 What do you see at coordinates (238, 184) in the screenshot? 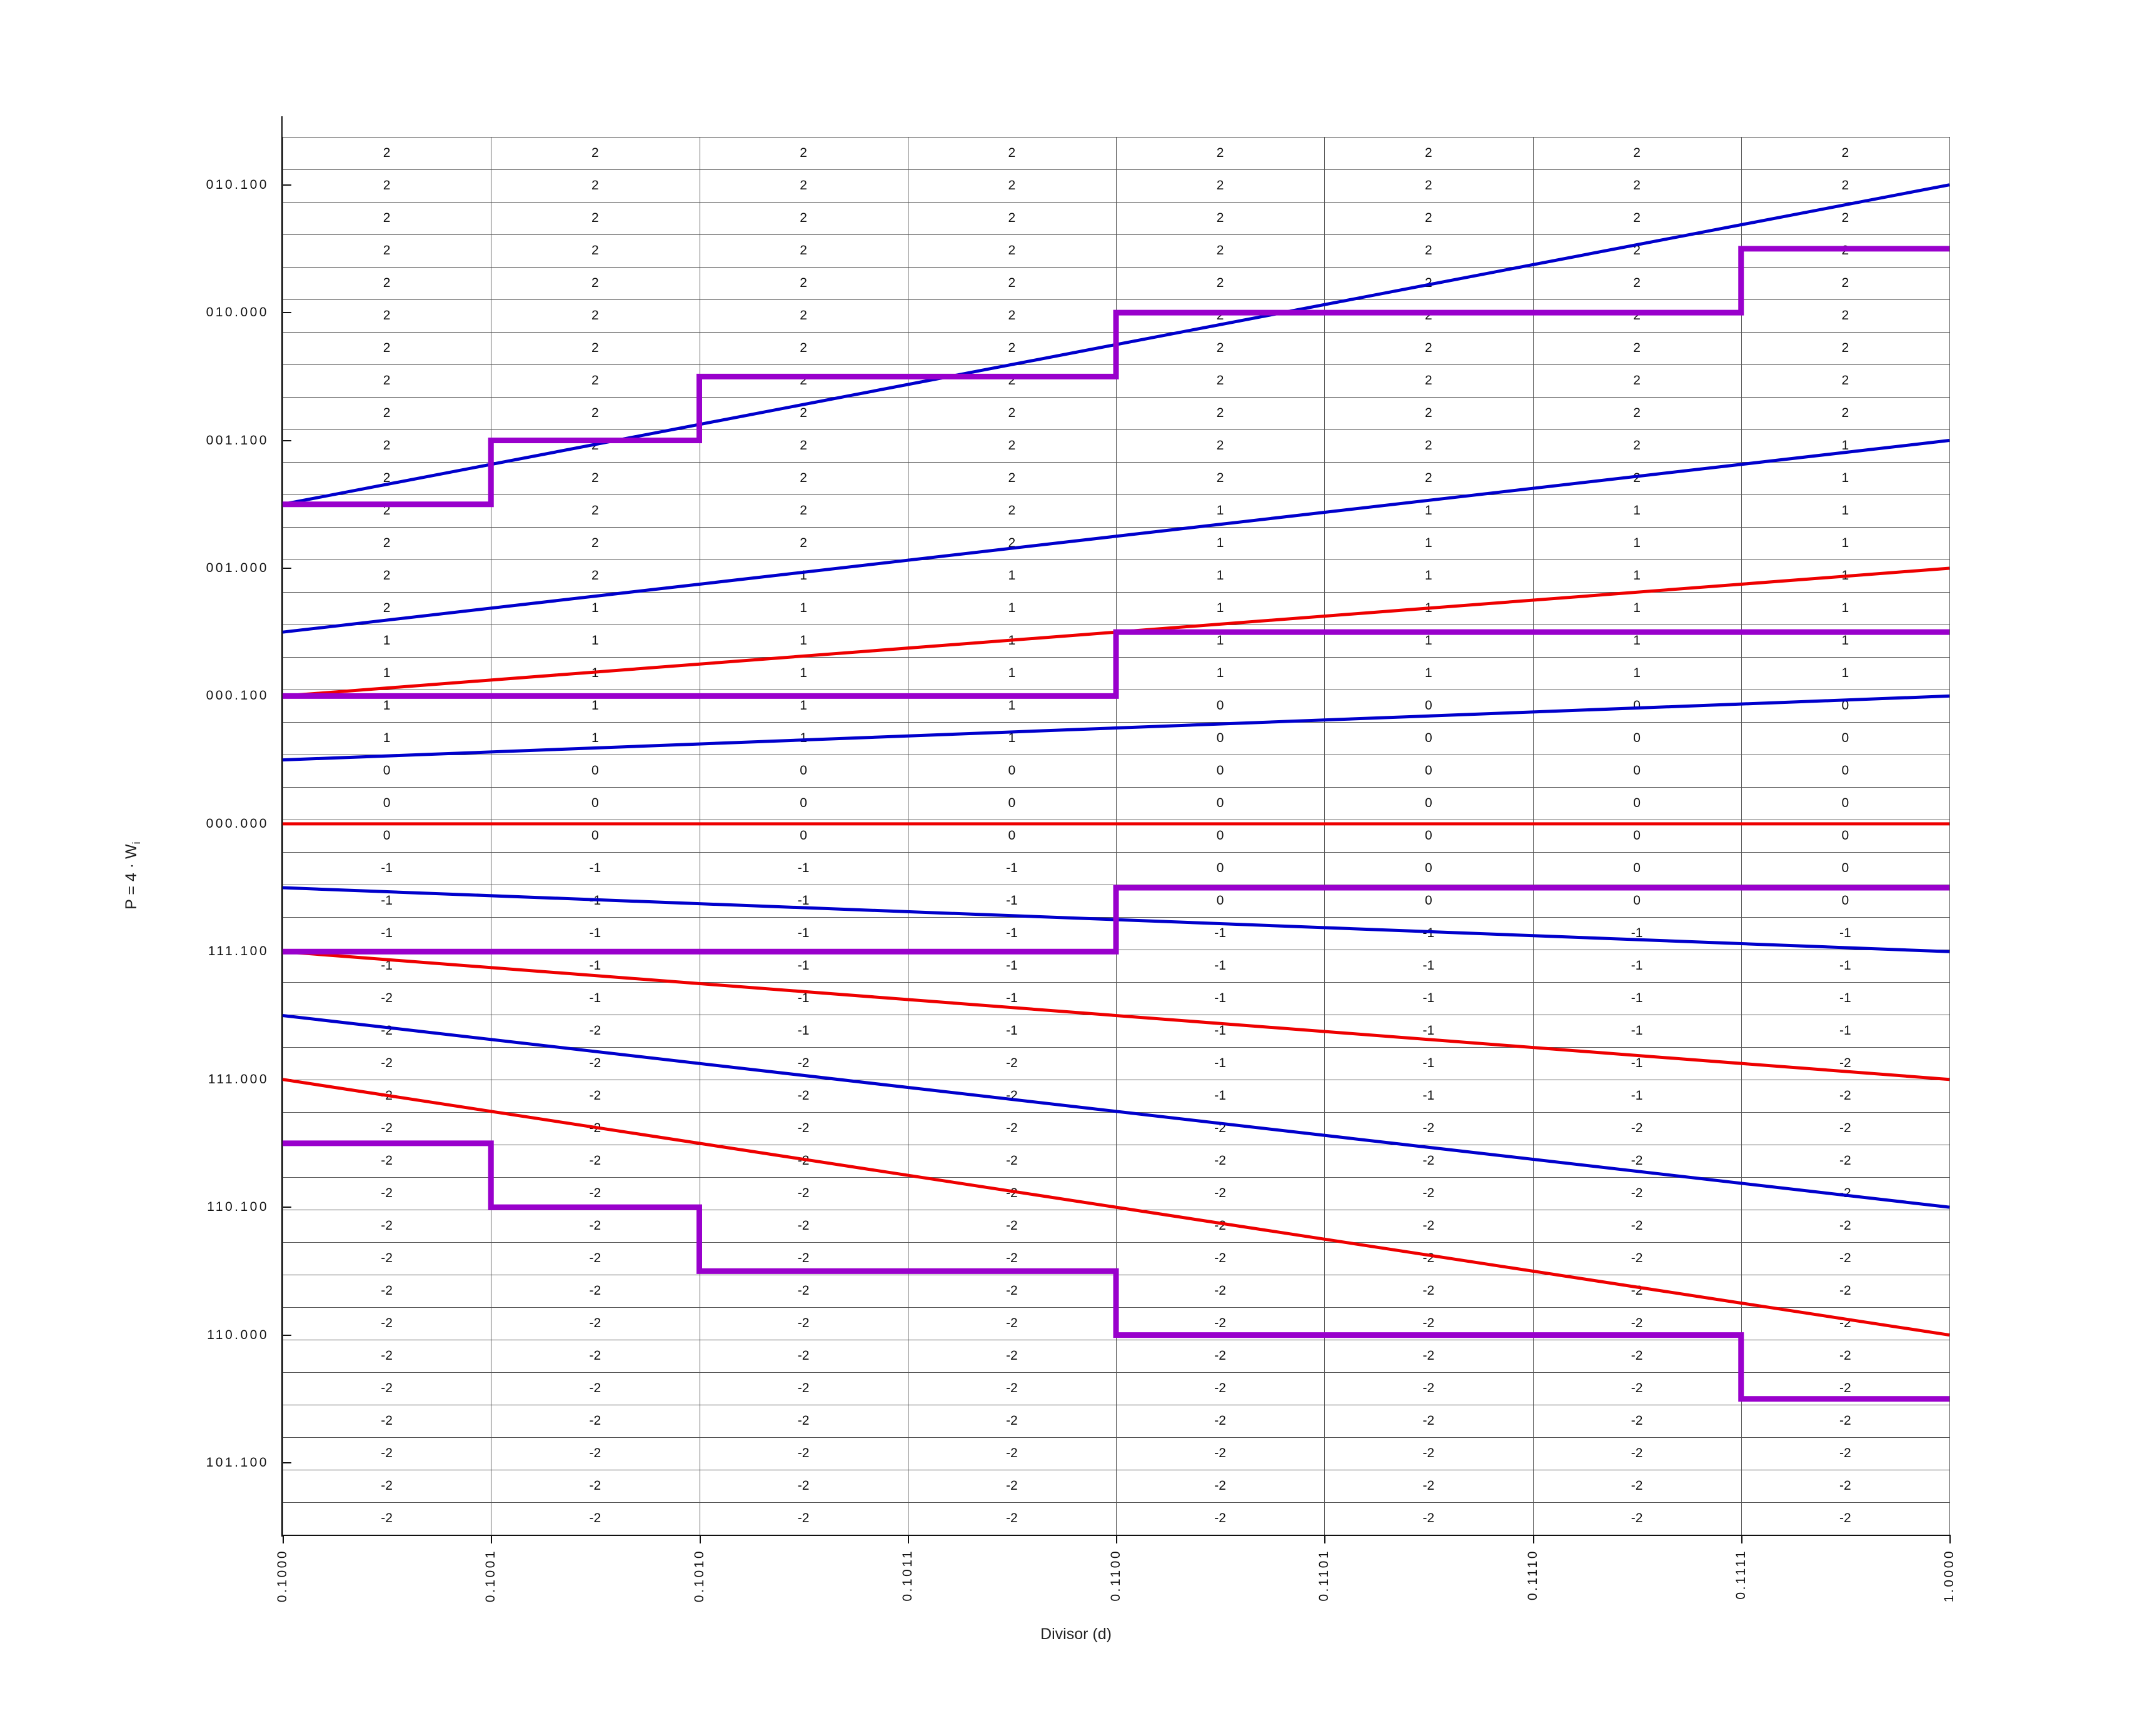
I see `y-tick-label: 010.100` at bounding box center [238, 184].